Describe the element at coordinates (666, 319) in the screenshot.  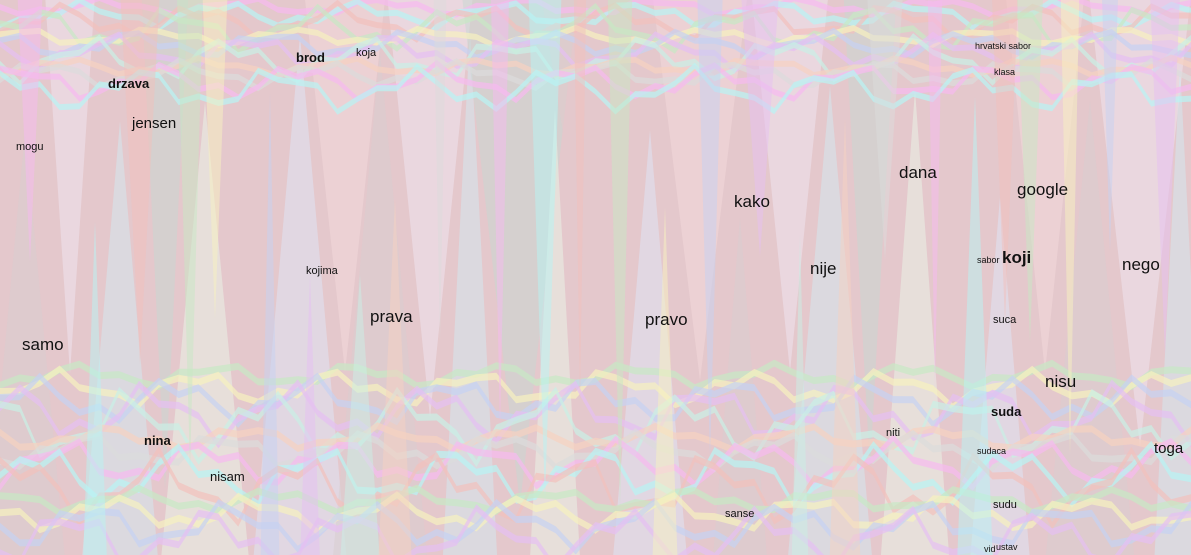
I see `stream-label-pravo: pravo` at that location.